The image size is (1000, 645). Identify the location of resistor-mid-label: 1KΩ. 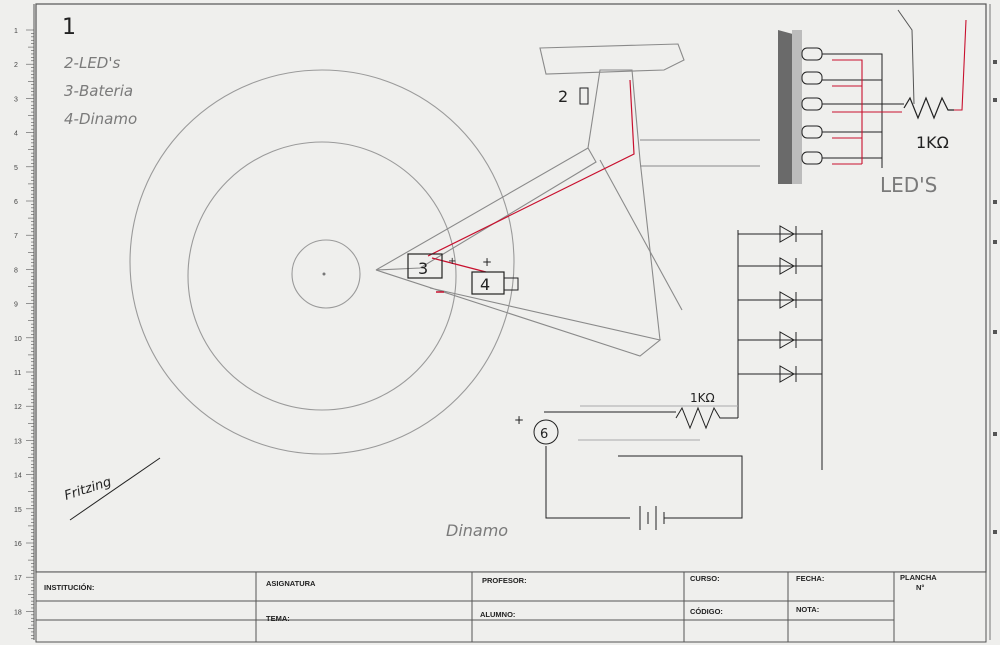
(702, 398).